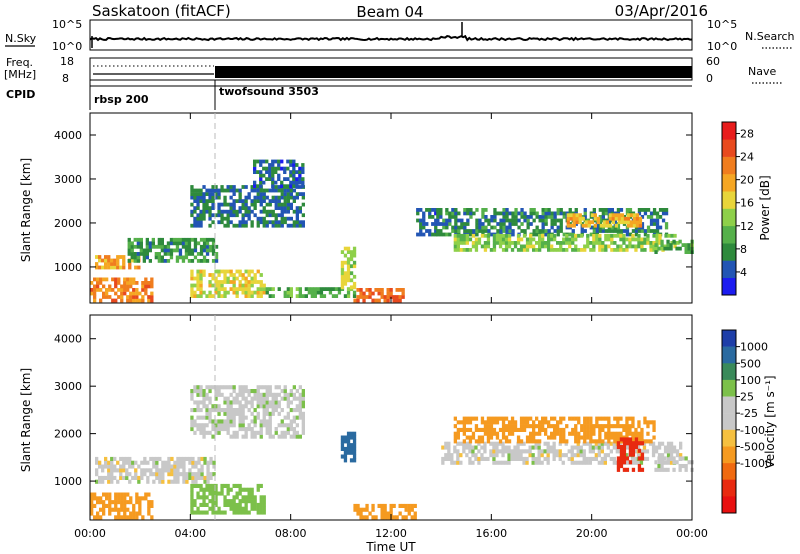 The height and width of the screenshot is (554, 800). Describe the element at coordinates (752, 430) in the screenshot. I see `colorbar-tick-label: -100` at that location.